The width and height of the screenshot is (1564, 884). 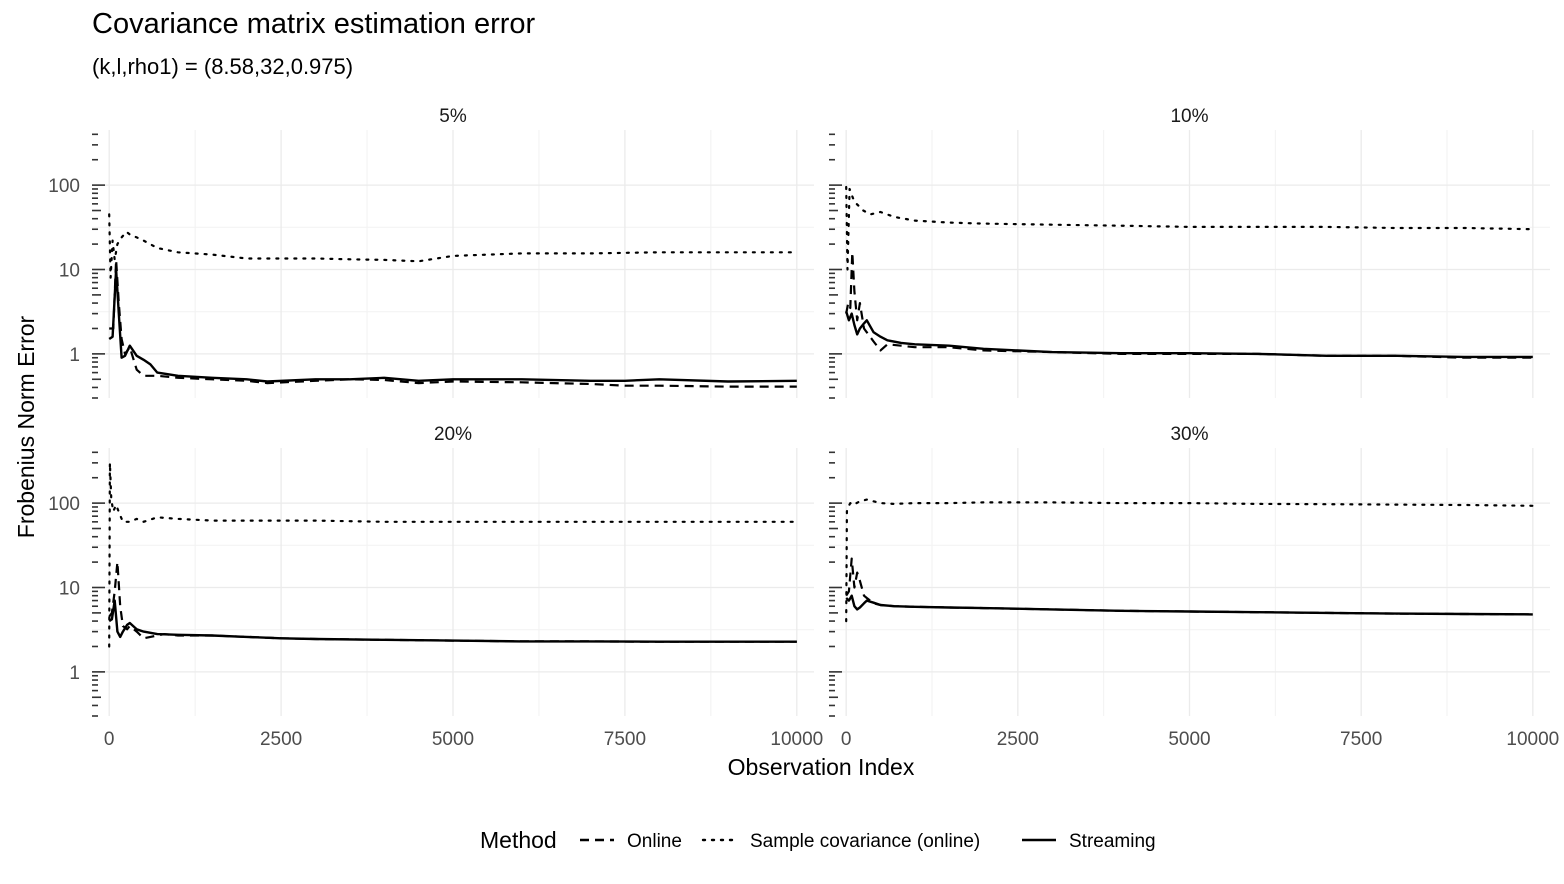 What do you see at coordinates (518, 840) in the screenshot?
I see `legend-title: Method` at bounding box center [518, 840].